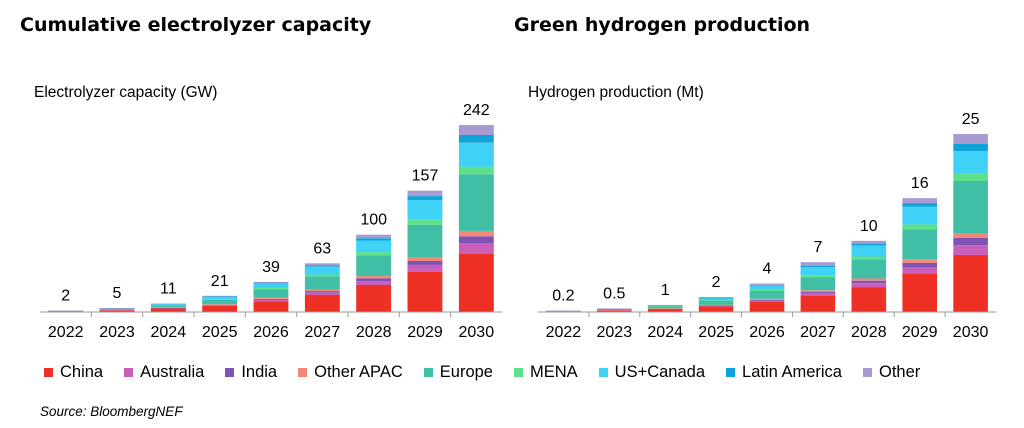  Describe the element at coordinates (616, 92) in the screenshot. I see `y-axis-label-hydrogen: Hydrogen production (Mt)` at that location.